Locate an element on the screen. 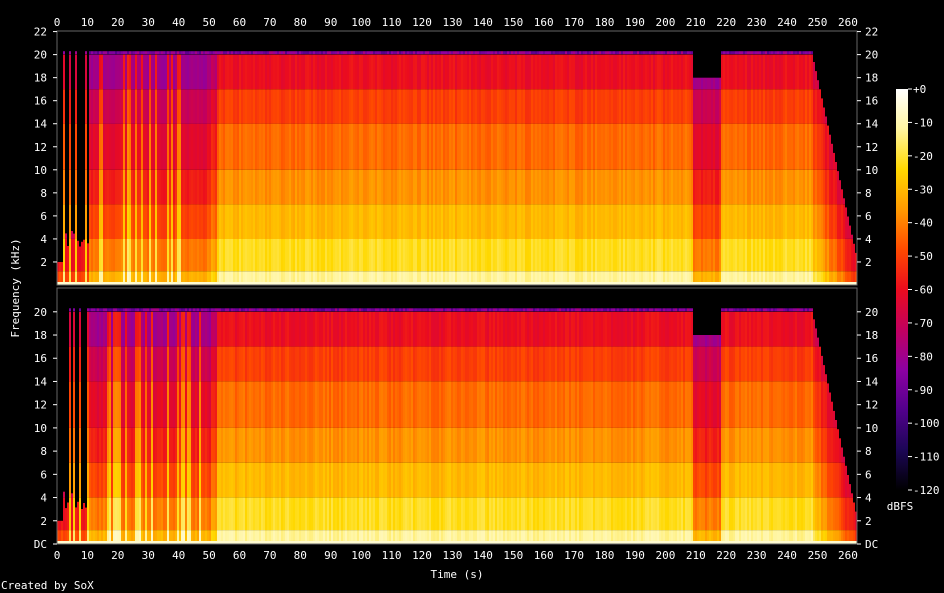  x-tick-label: 220 is located at coordinates (726, 555).